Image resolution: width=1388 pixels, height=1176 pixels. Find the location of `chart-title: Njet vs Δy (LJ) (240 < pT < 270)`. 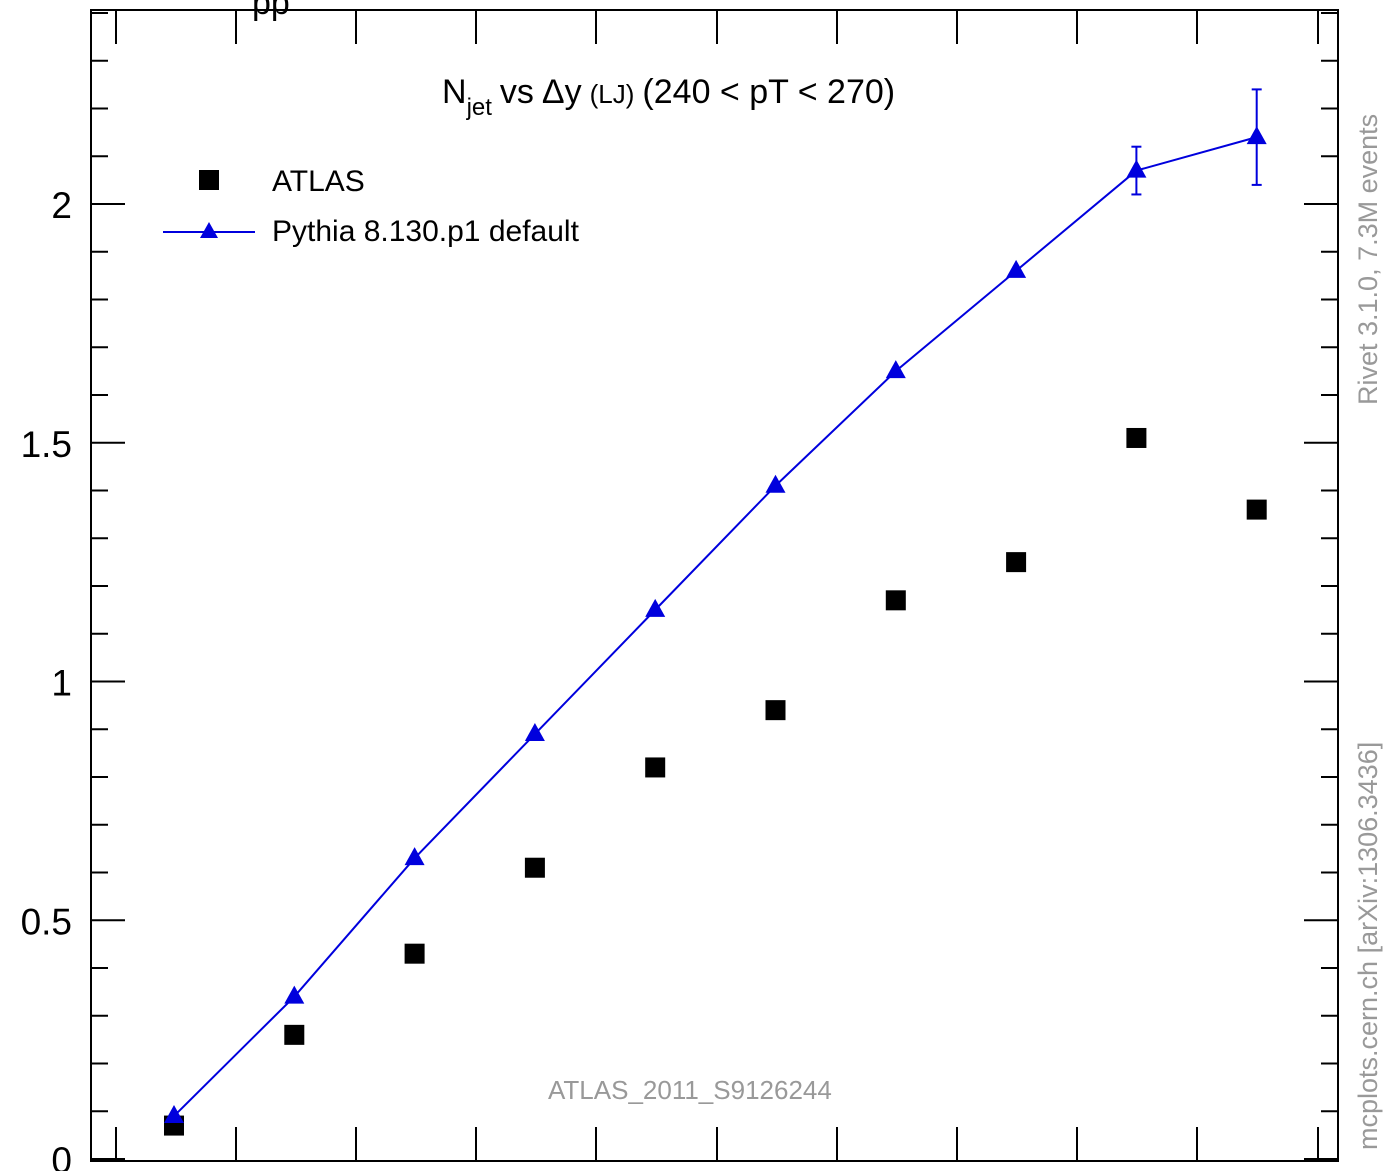

chart-title: Njet vs Δy (LJ) (240 < pT < 270) is located at coordinates (668, 97).